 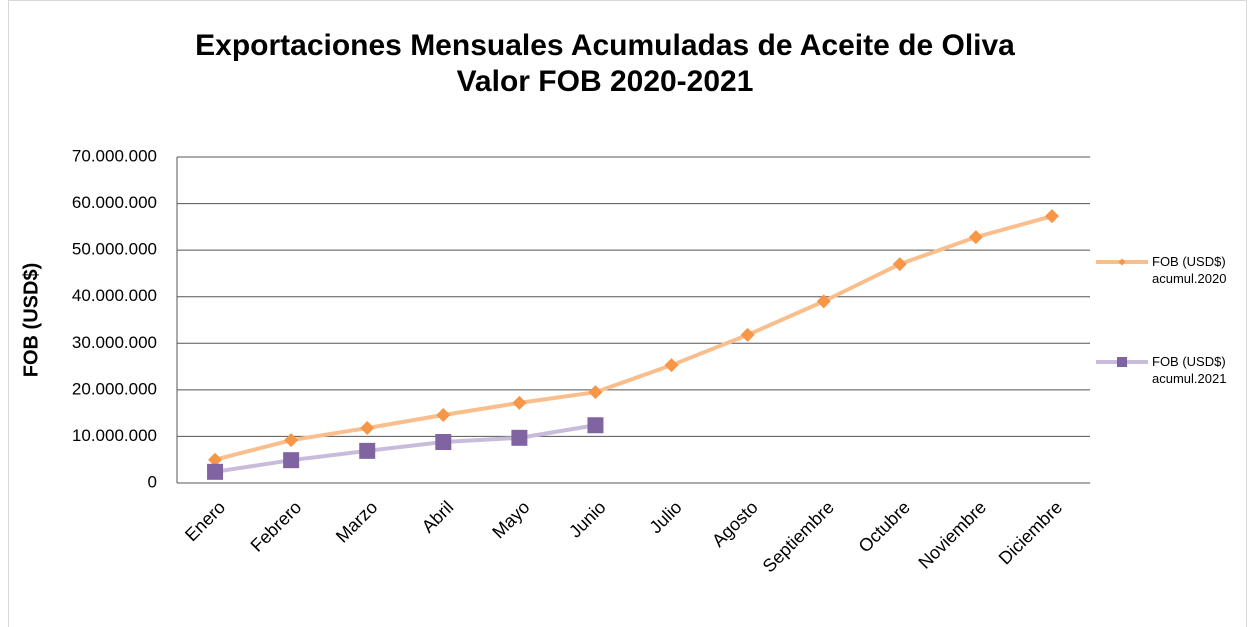 I want to click on x-tick-label: Septiembre, so click(x=798, y=536).